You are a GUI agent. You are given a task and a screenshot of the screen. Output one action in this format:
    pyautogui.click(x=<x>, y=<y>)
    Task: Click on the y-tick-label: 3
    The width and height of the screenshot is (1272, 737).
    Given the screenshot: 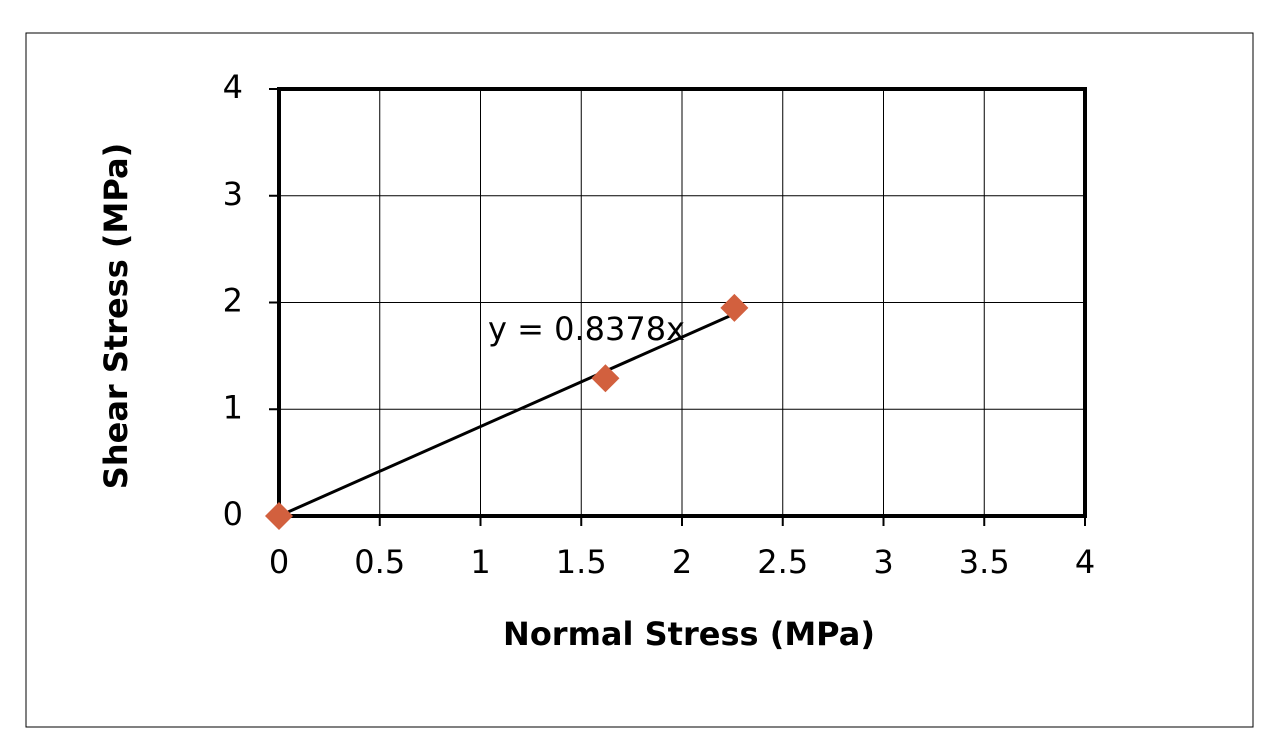 What is the action you would take?
    pyautogui.click(x=233, y=194)
    